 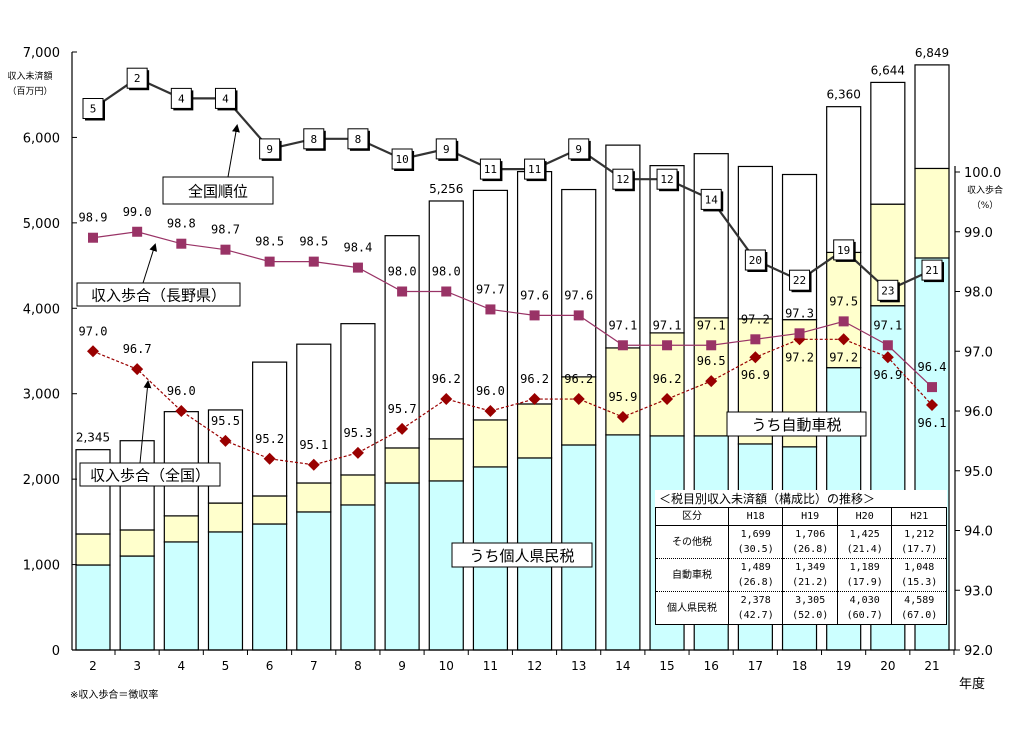 I want to click on row-label: 自動車税, so click(x=692, y=575).